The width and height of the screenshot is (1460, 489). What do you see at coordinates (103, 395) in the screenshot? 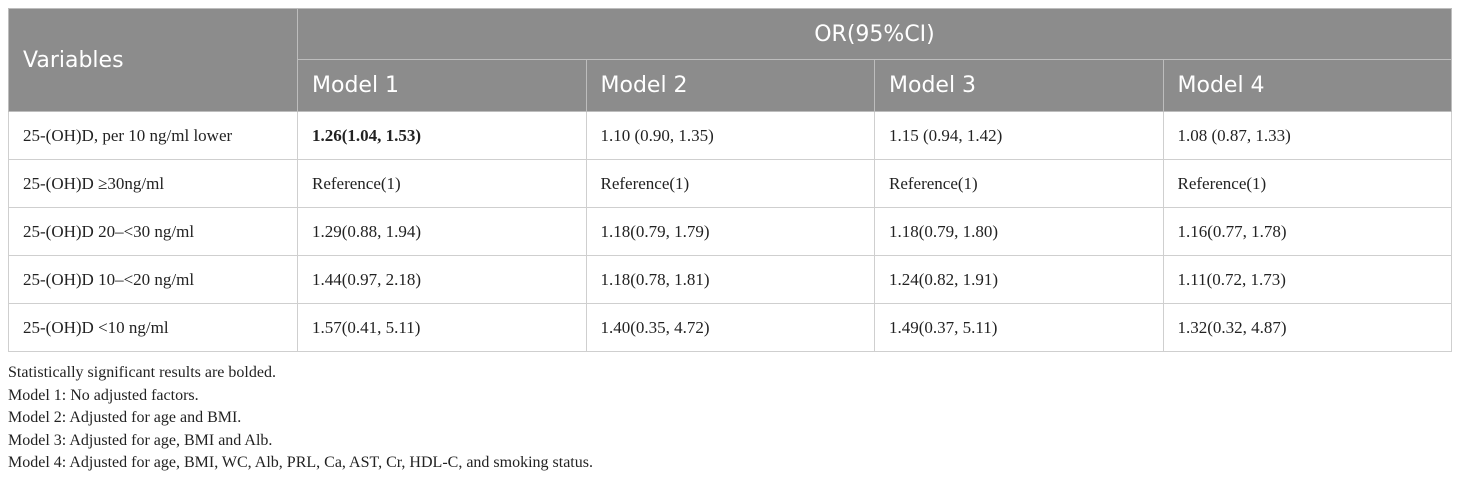
I see `footnote: Model 1: No adjusted factors.` at bounding box center [103, 395].